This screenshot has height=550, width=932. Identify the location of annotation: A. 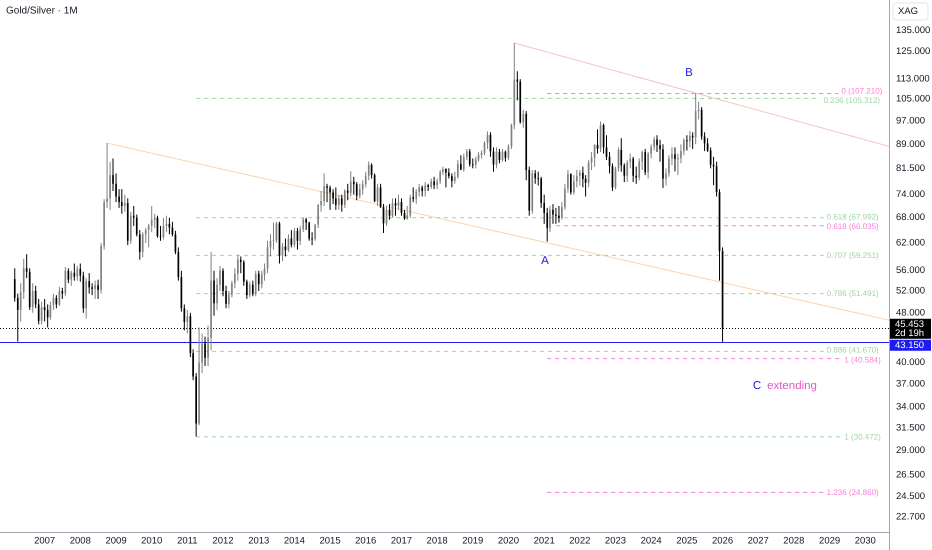
(545, 261).